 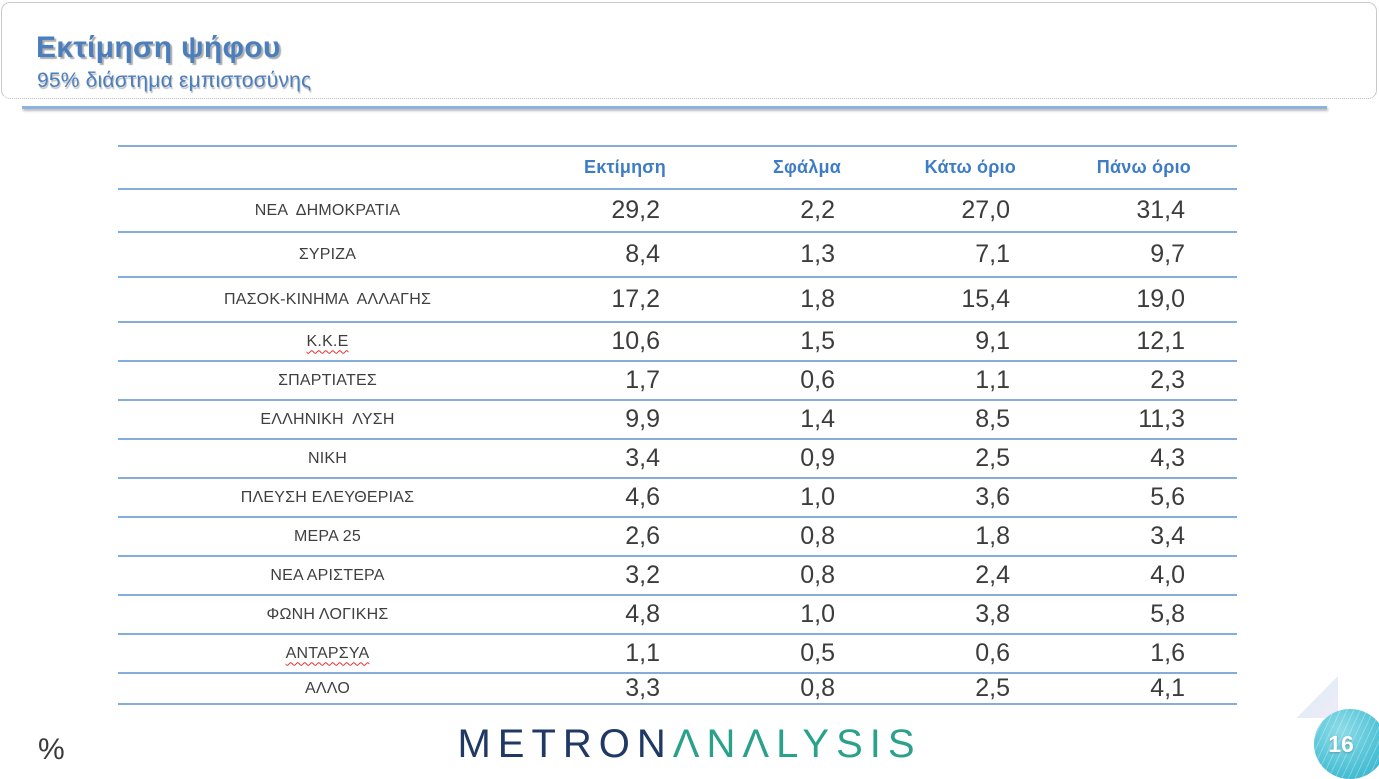 I want to click on page-number: 16, so click(x=1341, y=743).